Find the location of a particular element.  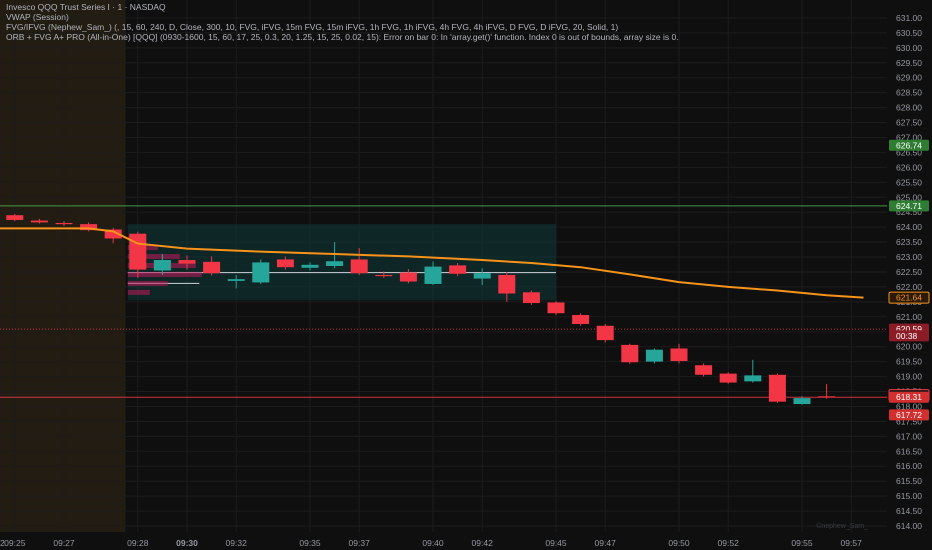

price-tick-label: 631.00 is located at coordinates (909, 18).